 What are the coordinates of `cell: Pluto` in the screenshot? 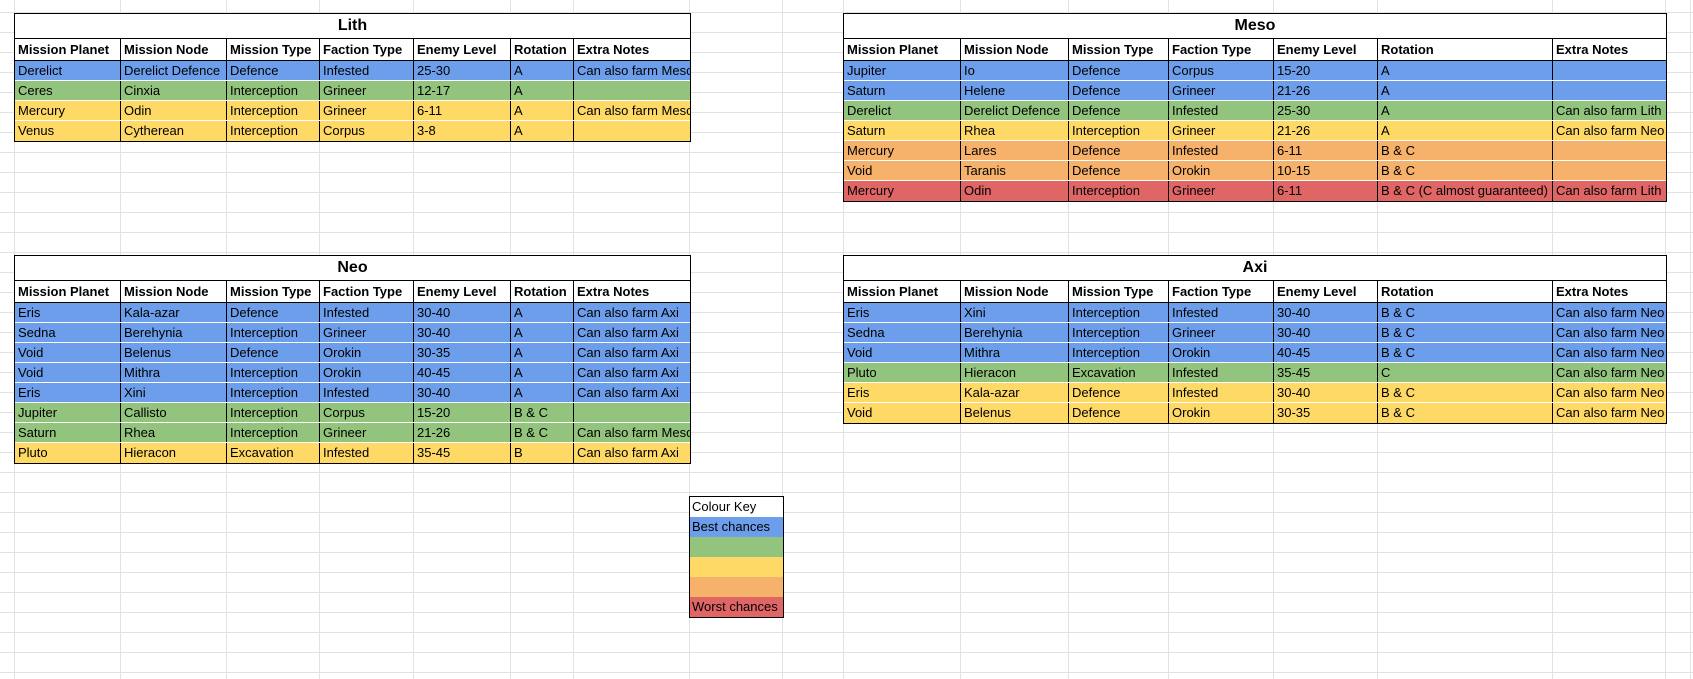 It's located at (902, 372).